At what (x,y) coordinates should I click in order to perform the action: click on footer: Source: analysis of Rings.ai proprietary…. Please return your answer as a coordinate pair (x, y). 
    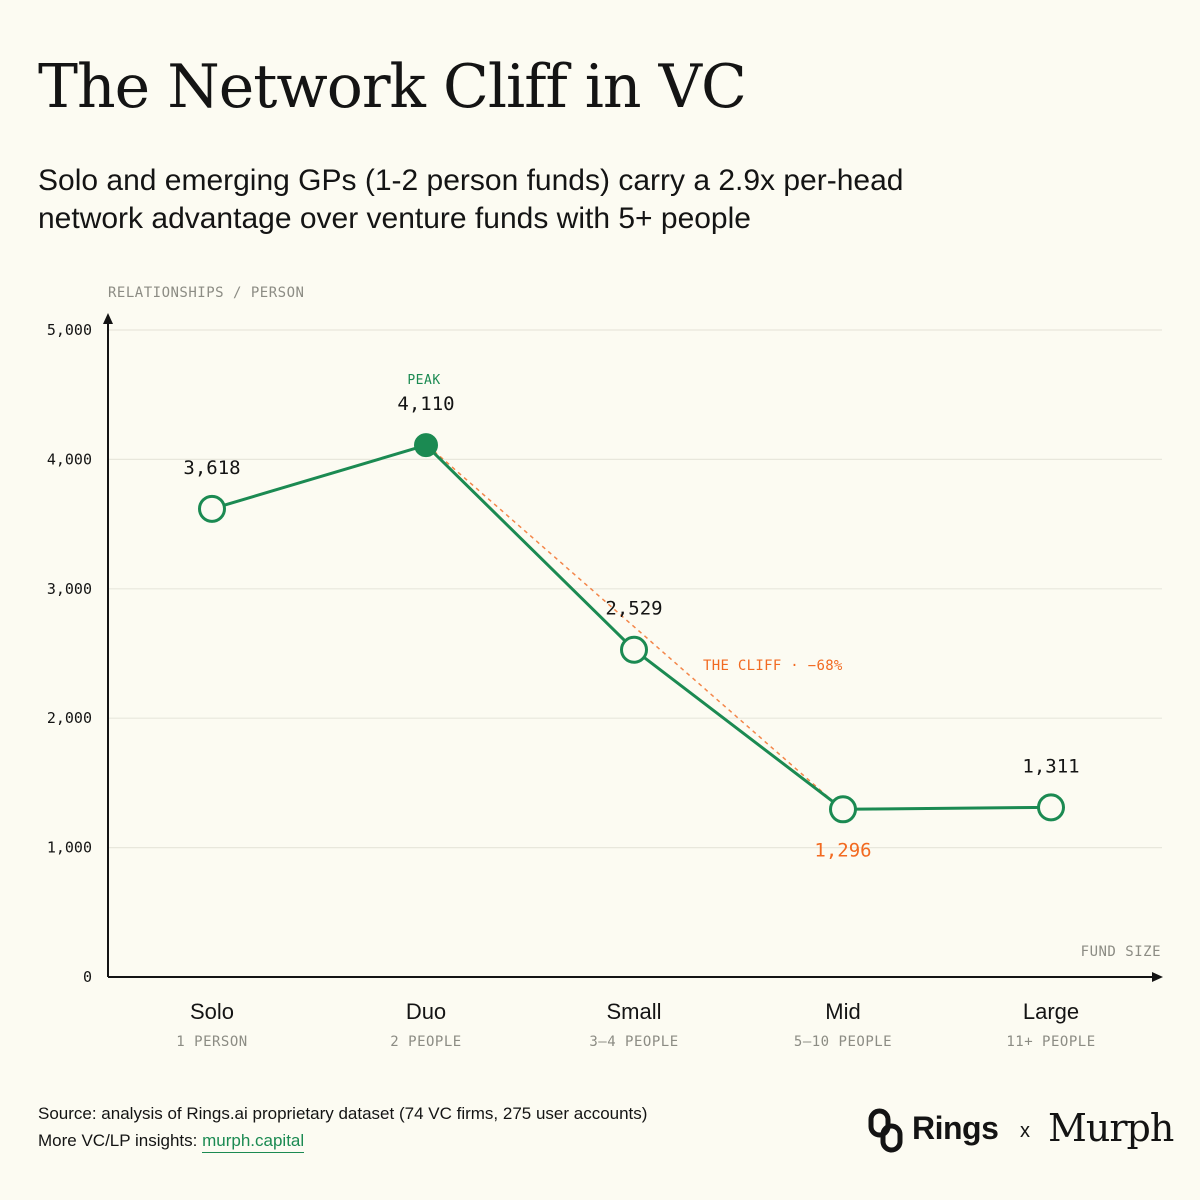
    Looking at the image, I should click on (342, 1127).